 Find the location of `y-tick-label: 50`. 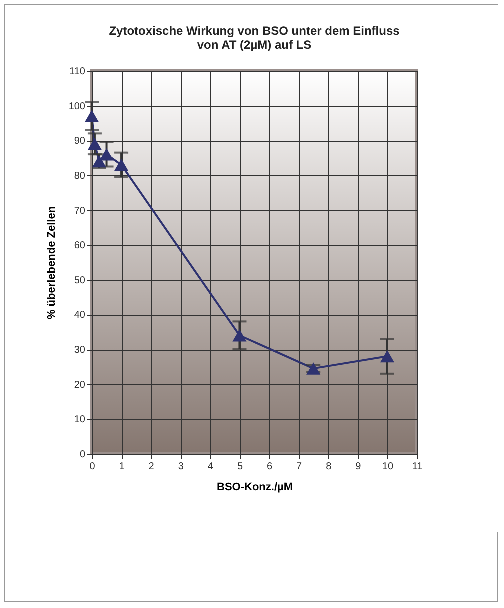

y-tick-label: 50 is located at coordinates (80, 280).